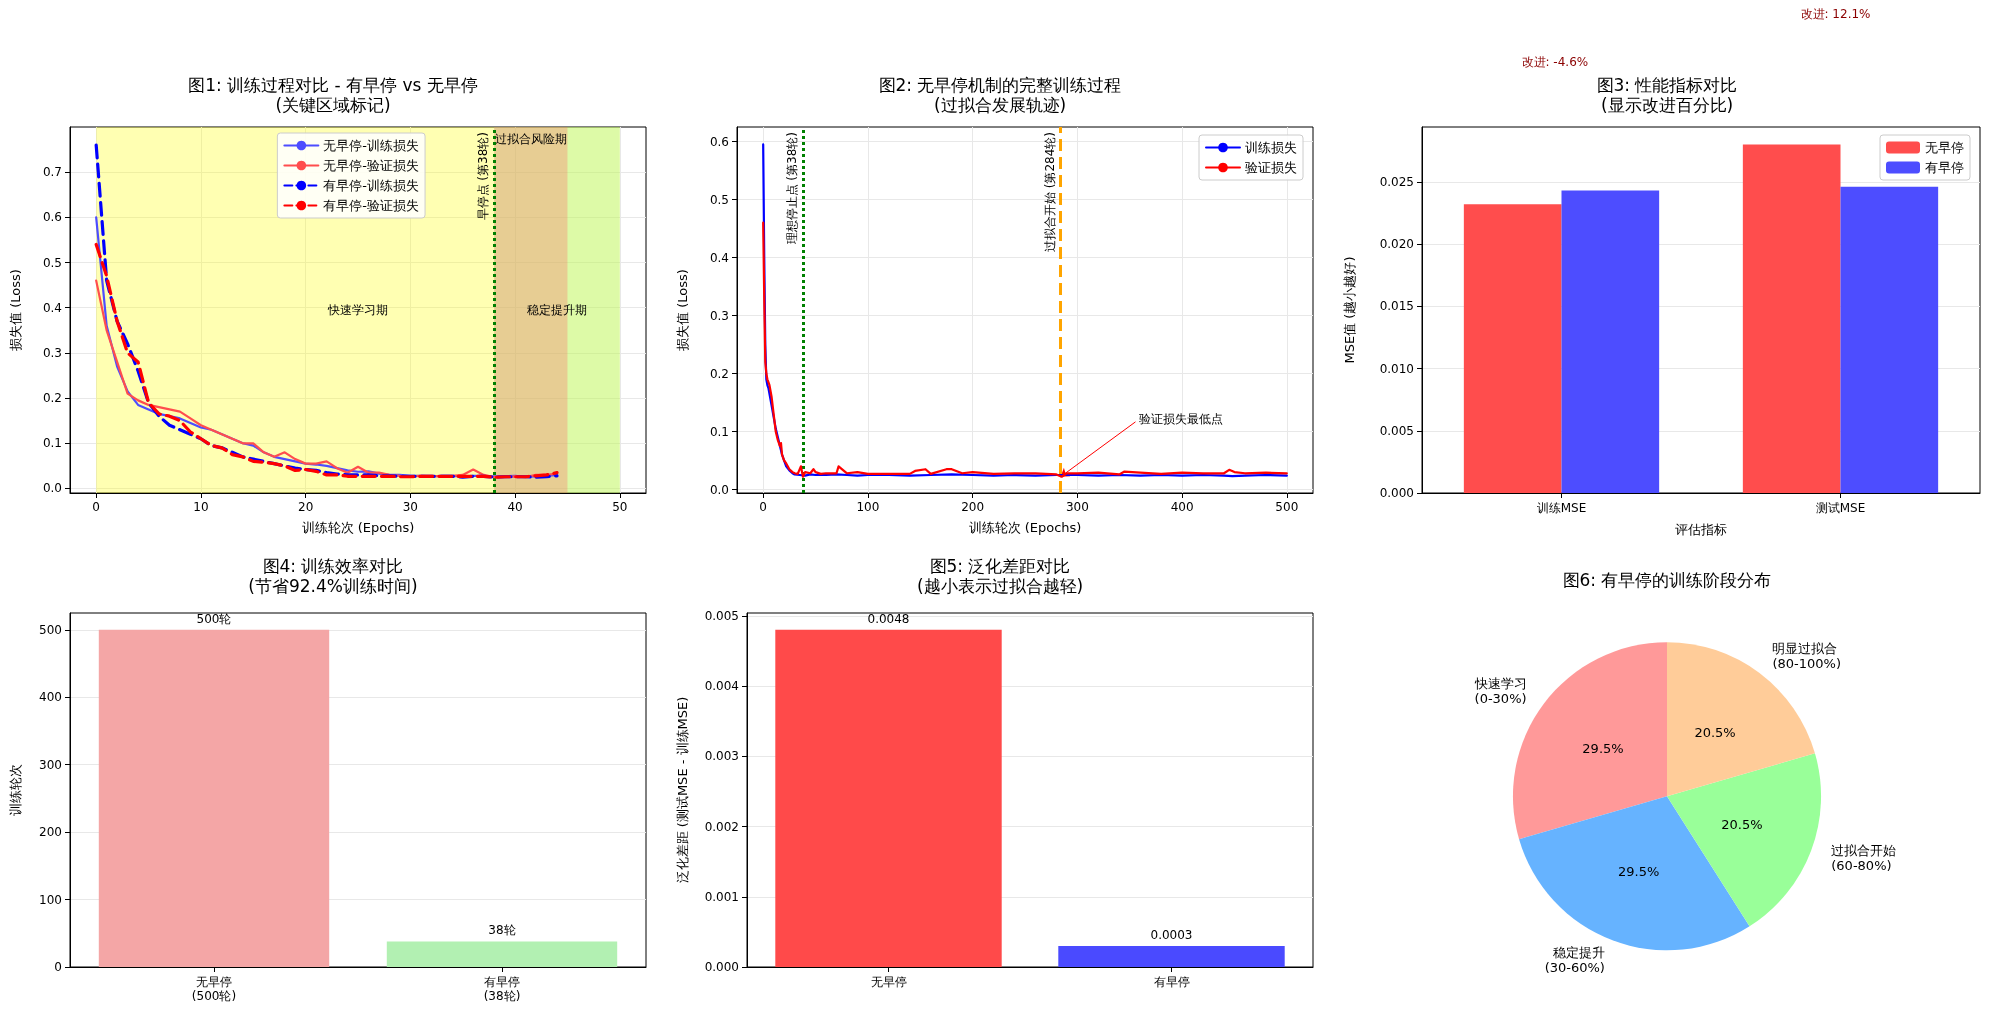  What do you see at coordinates (1500, 690) in the screenshot?
I see `slice-label: 快速学习 (0-30%)` at bounding box center [1500, 690].